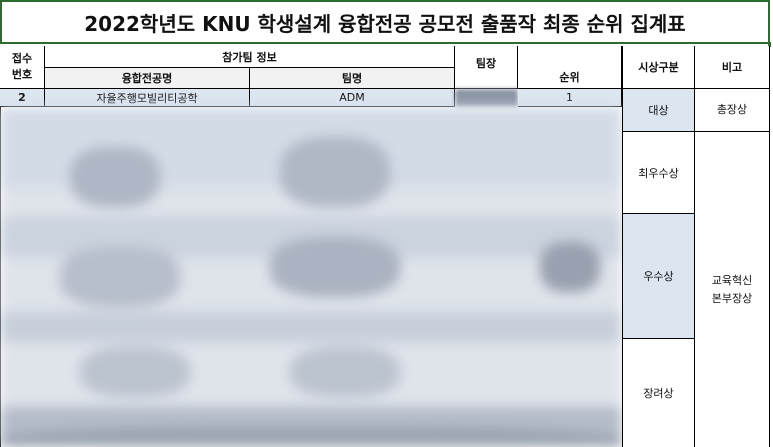  What do you see at coordinates (732, 280) in the screenshot?
I see `remark-shared-line1: 교육혁신` at bounding box center [732, 280].